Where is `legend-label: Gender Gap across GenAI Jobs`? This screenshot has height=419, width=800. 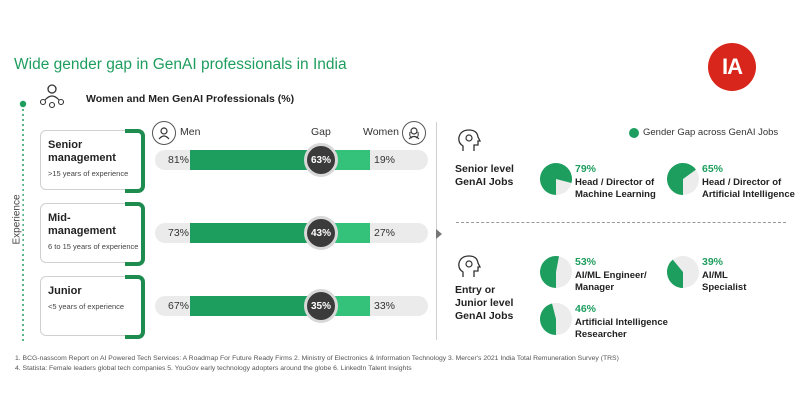
legend-label: Gender Gap across GenAI Jobs is located at coordinates (711, 132).